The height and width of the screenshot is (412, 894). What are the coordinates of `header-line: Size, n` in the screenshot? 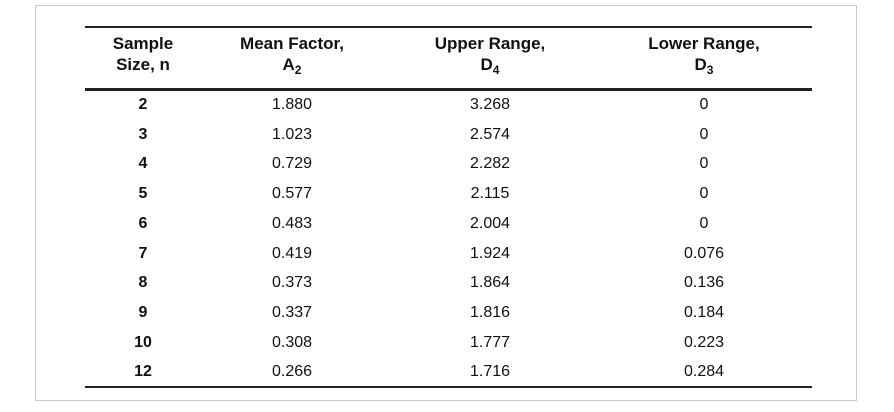 It's located at (143, 64).